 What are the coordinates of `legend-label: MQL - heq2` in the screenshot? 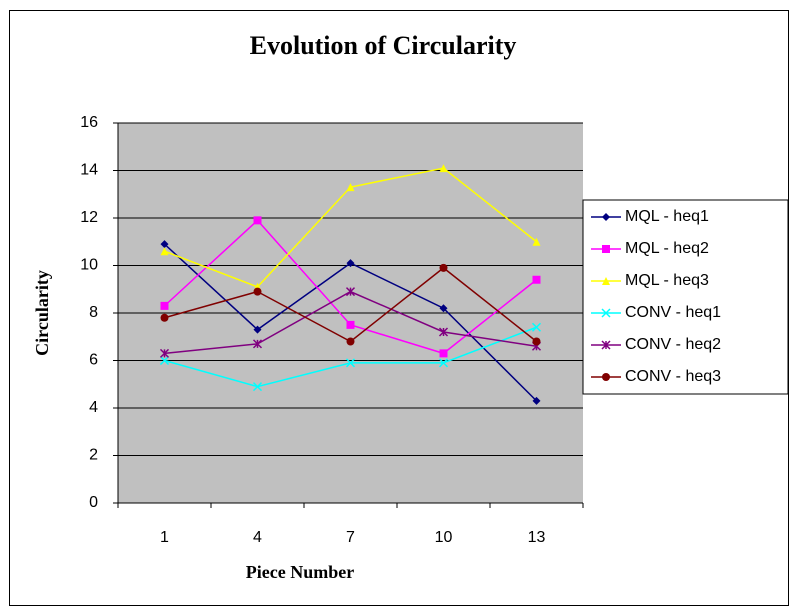 It's located at (667, 248).